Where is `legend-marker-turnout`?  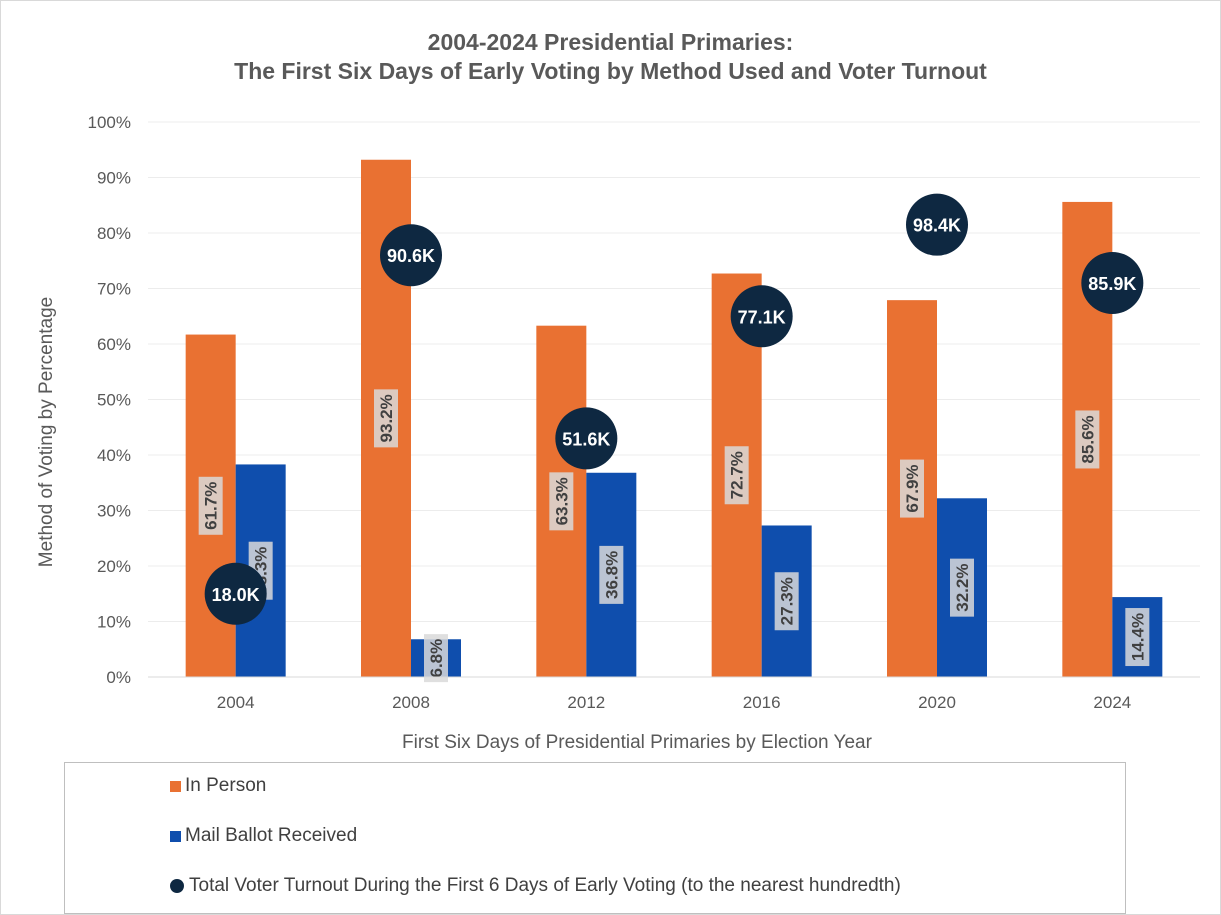
legend-marker-turnout is located at coordinates (177, 886).